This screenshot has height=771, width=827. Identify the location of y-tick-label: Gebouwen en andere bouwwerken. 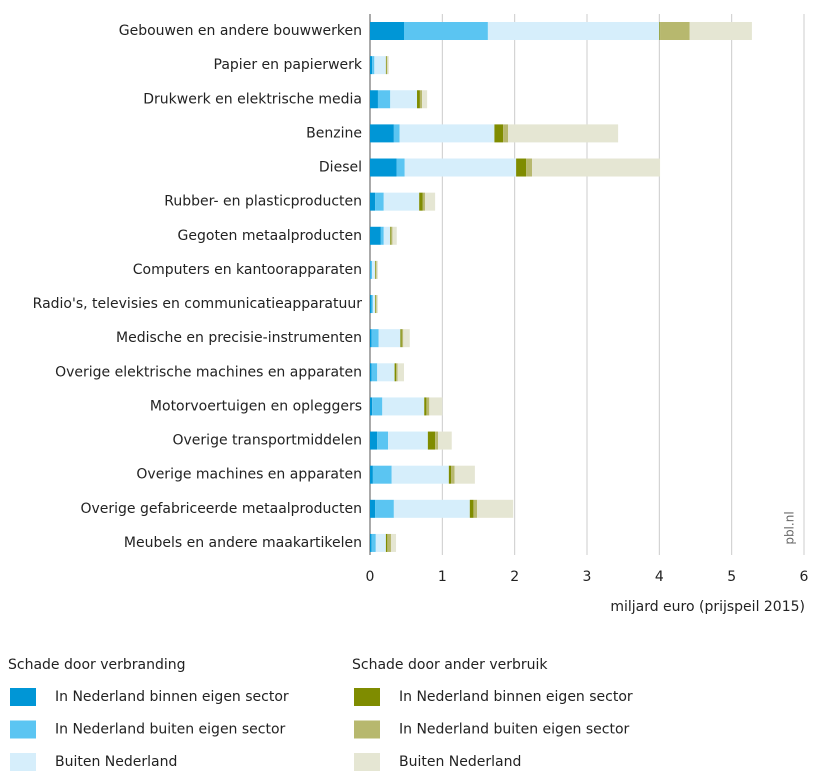
(240, 31).